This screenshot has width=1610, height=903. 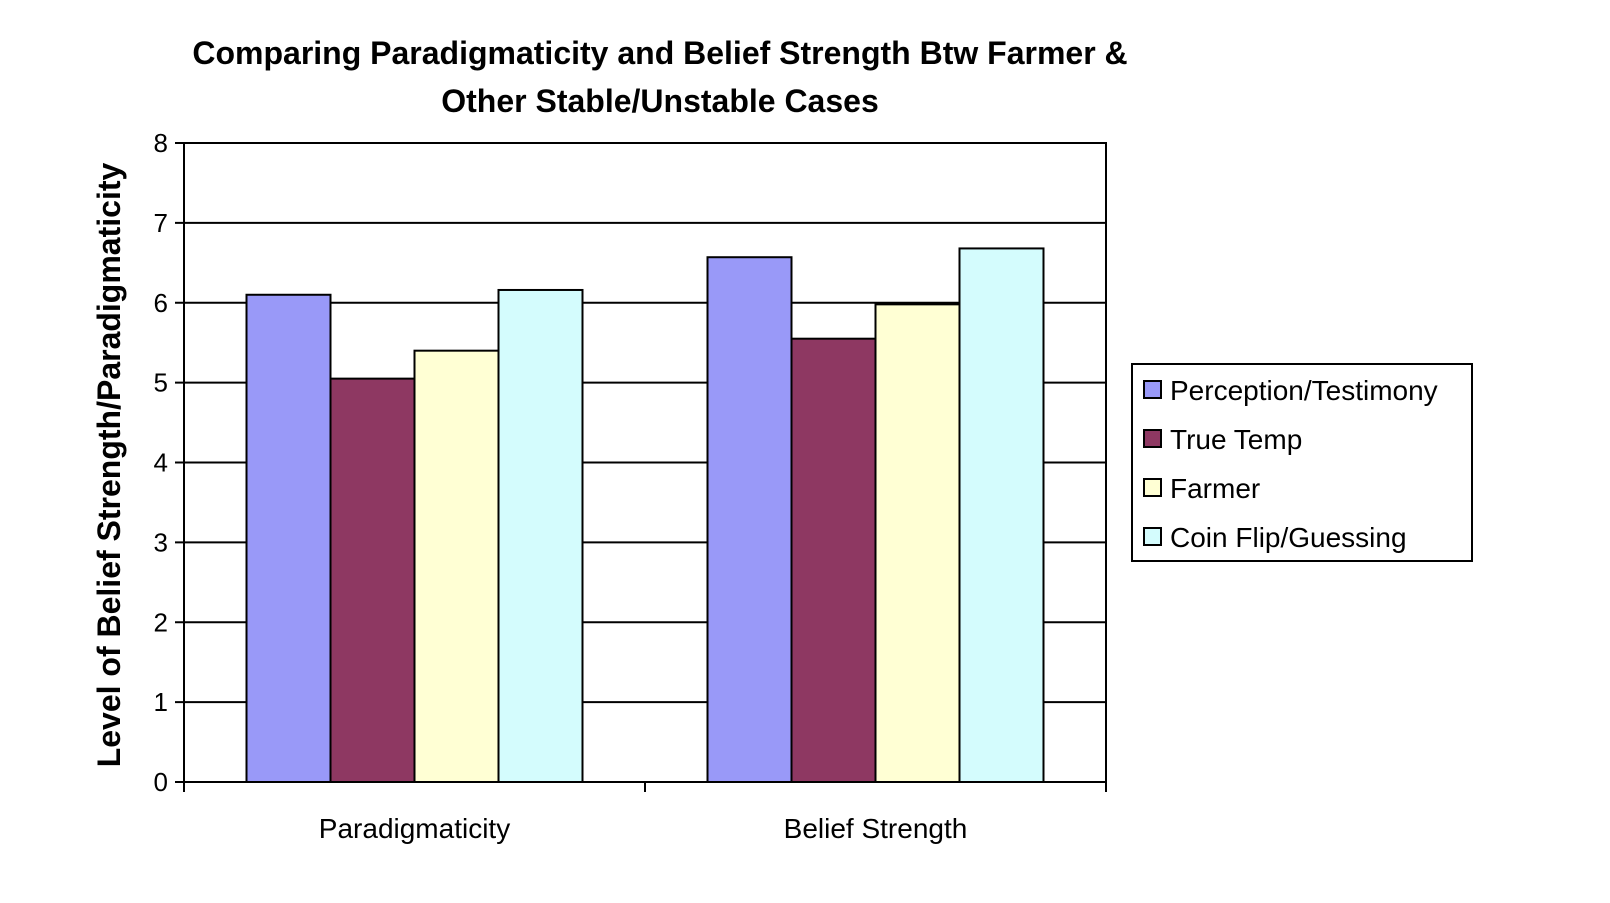 I want to click on y-tick-label: 7, so click(x=161, y=223).